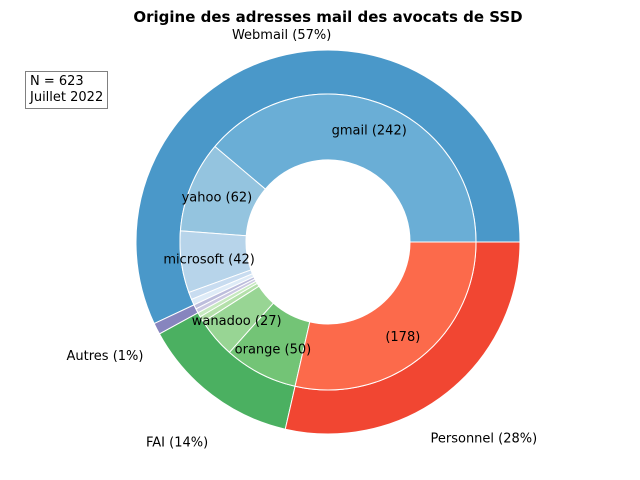  I want to click on outer-label-webmail: Webmail (57%), so click(281, 35).